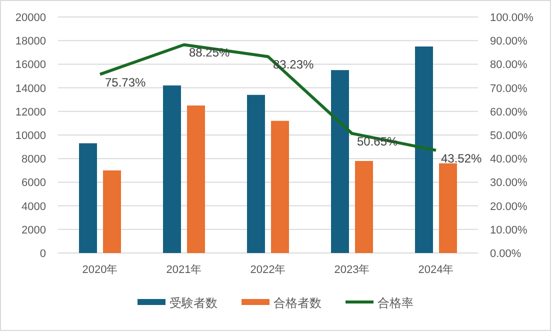  I want to click on y2-tick-label: 40.00%, so click(509, 160).